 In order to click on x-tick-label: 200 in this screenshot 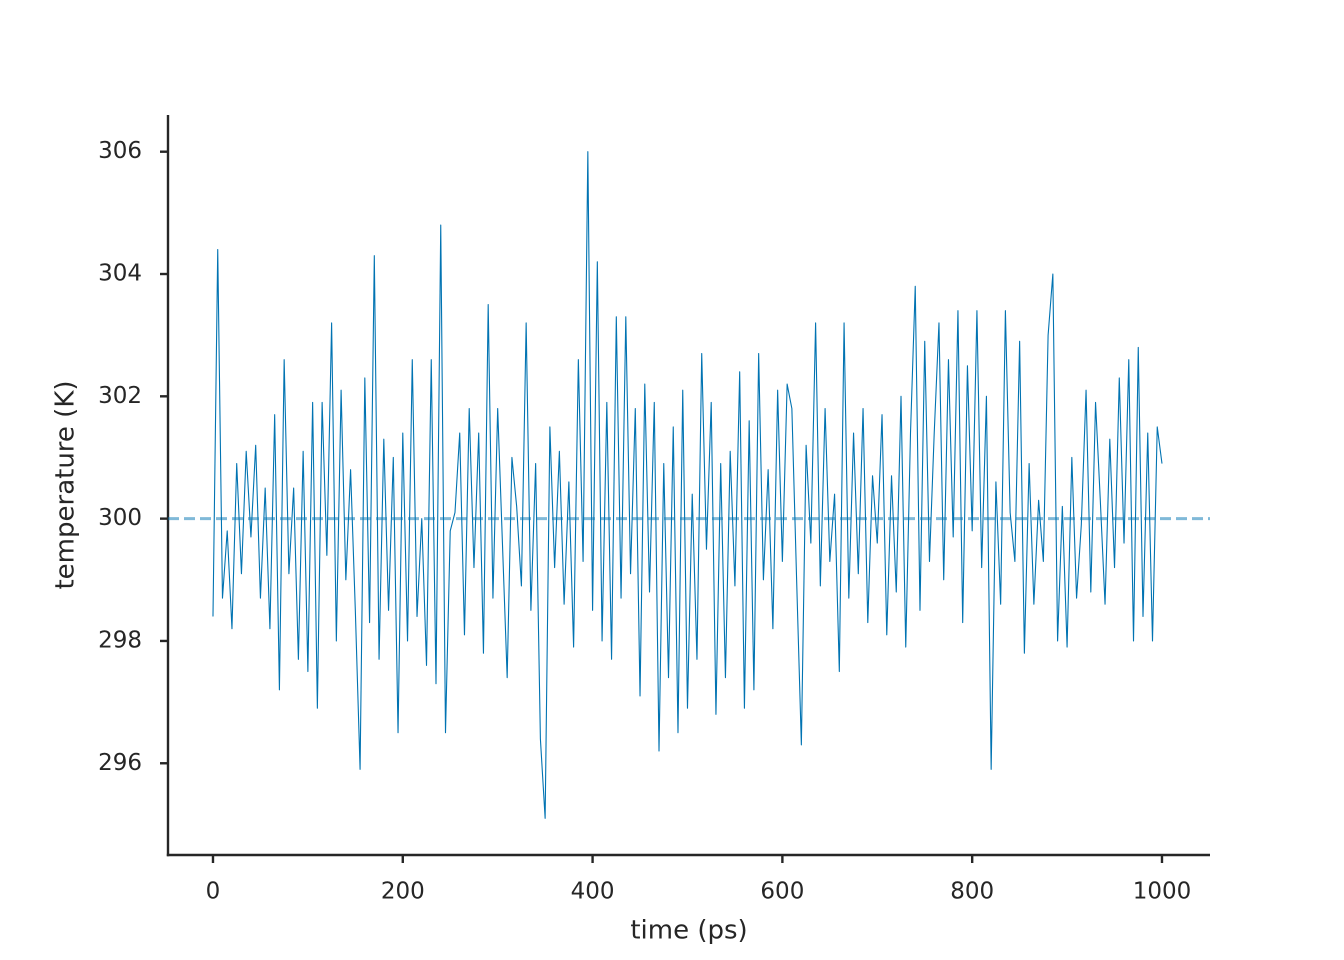, I will do `click(403, 892)`.